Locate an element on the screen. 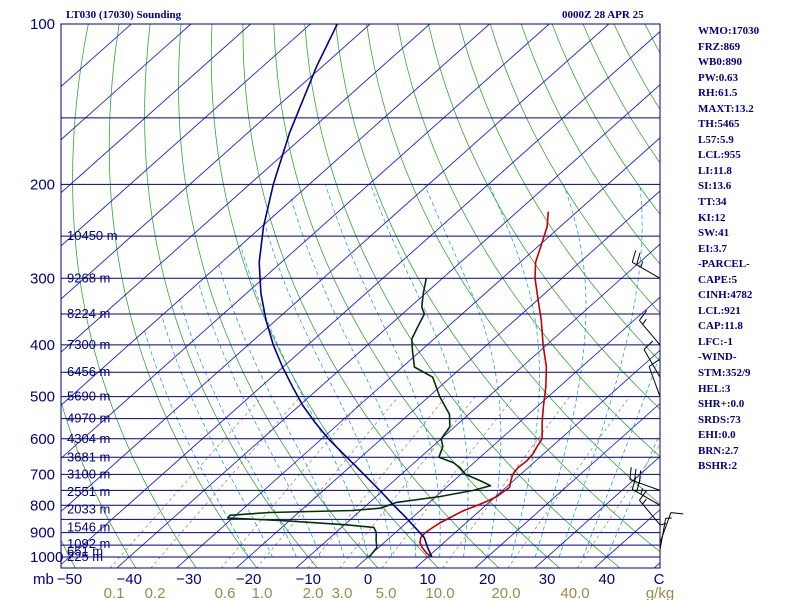 The width and height of the screenshot is (800, 600). index-line: RH:61.5 is located at coordinates (718, 93).